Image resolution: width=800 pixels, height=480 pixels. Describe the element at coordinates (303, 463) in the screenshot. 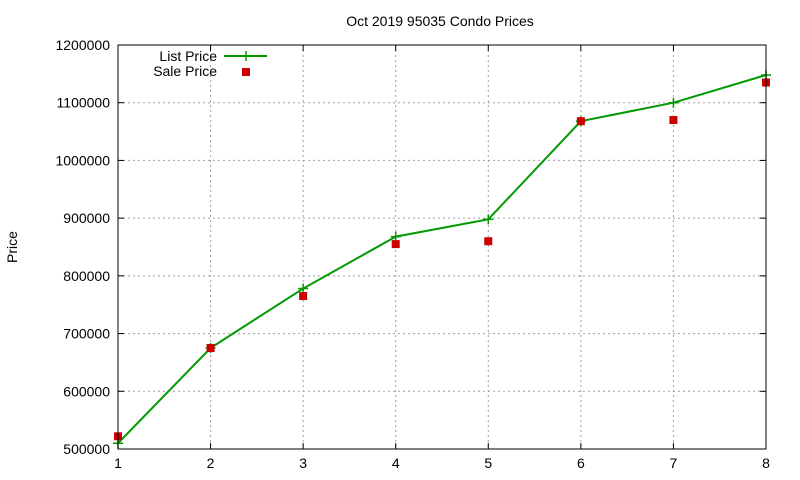

I see `x-tick-label: 3` at that location.